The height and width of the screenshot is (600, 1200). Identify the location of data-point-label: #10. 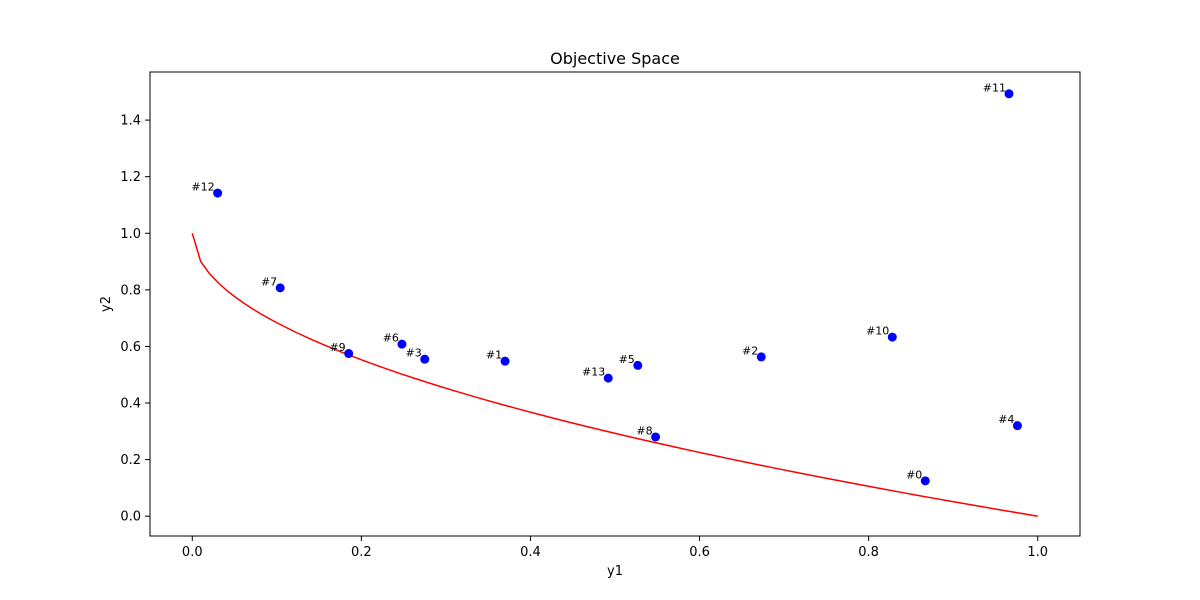
(877, 331).